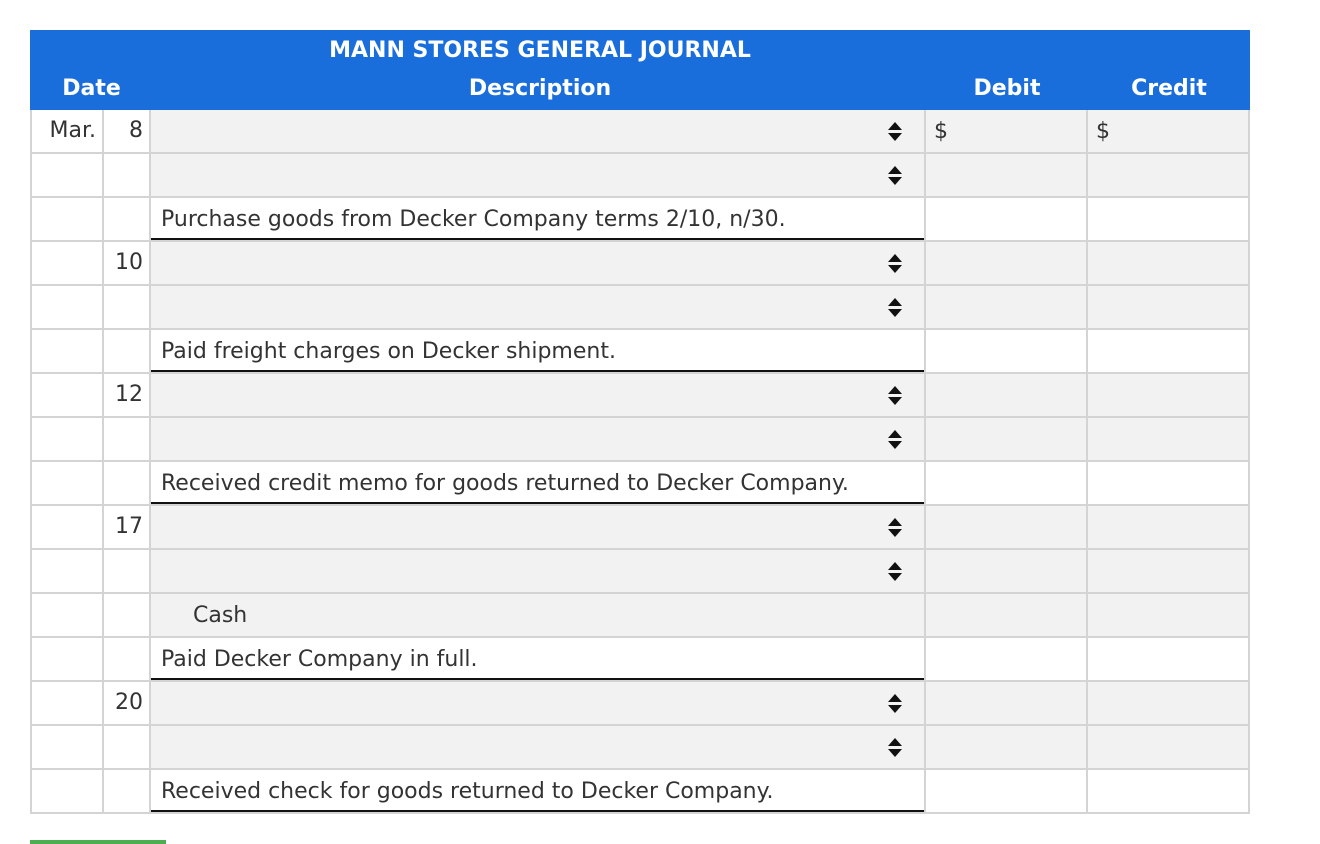 Image resolution: width=1320 pixels, height=844 pixels. What do you see at coordinates (127, 703) in the screenshot?
I see `date-day-cell: 20` at bounding box center [127, 703].